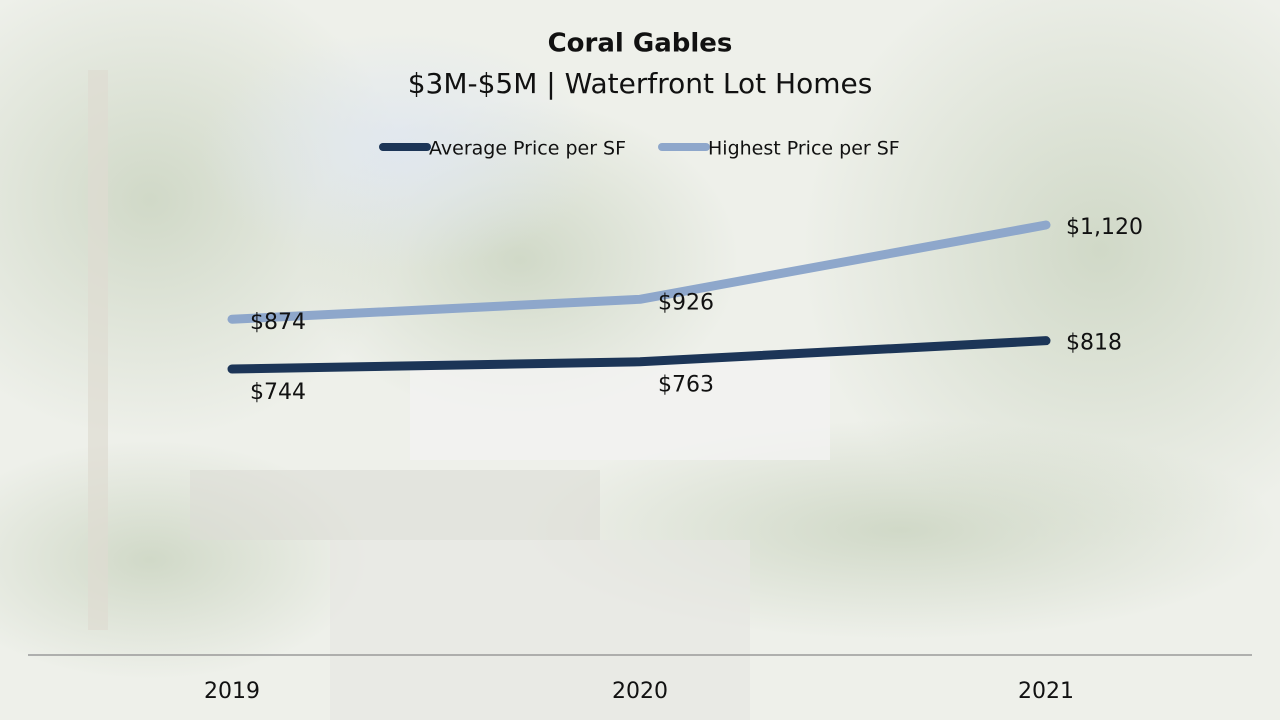  Describe the element at coordinates (278, 322) in the screenshot. I see `data-label: $874` at that location.